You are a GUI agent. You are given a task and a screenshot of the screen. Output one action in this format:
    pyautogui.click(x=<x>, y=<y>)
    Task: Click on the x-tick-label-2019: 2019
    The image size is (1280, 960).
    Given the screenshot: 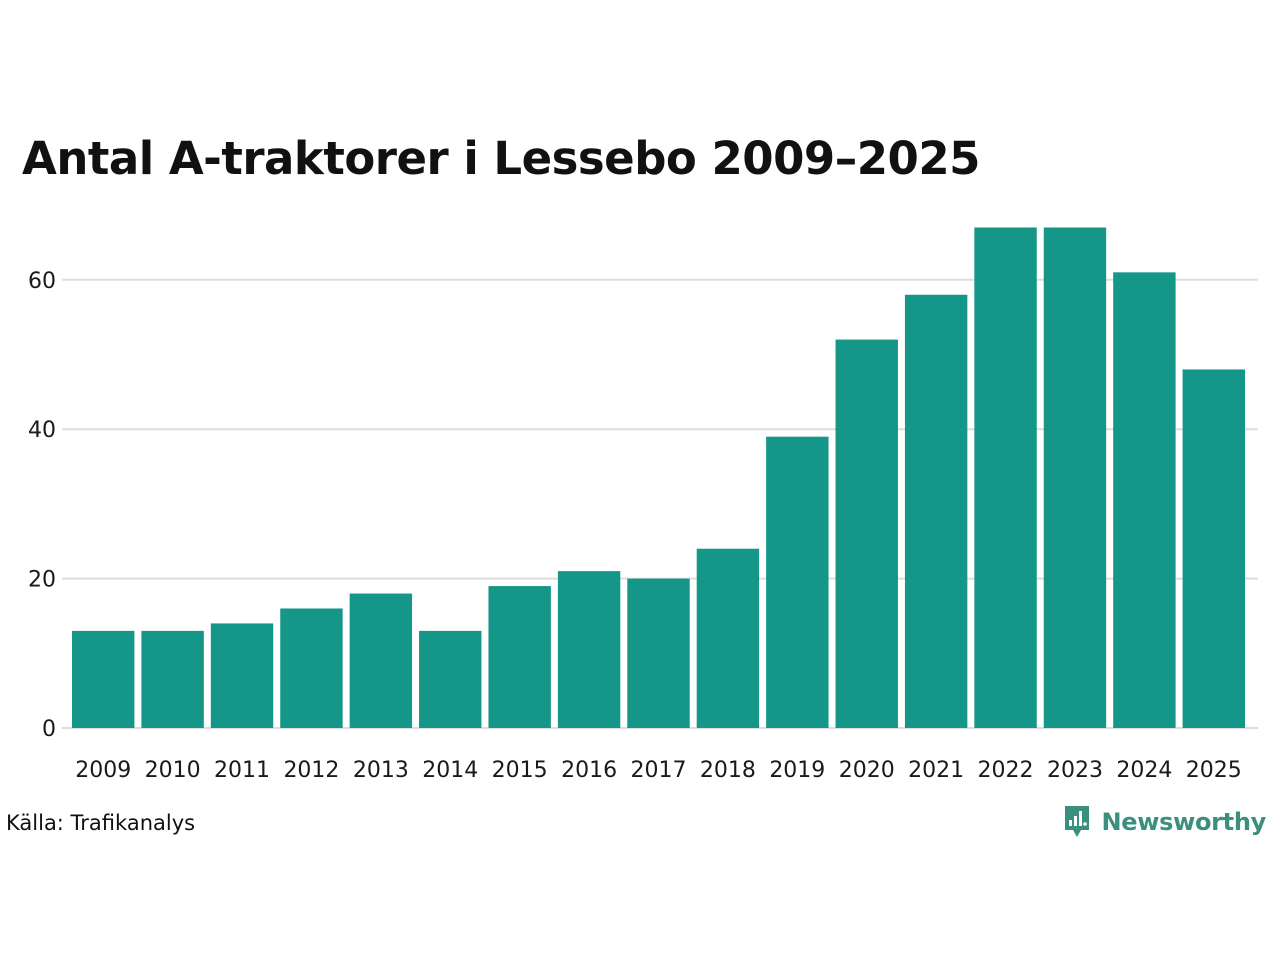 What is the action you would take?
    pyautogui.click(x=797, y=770)
    